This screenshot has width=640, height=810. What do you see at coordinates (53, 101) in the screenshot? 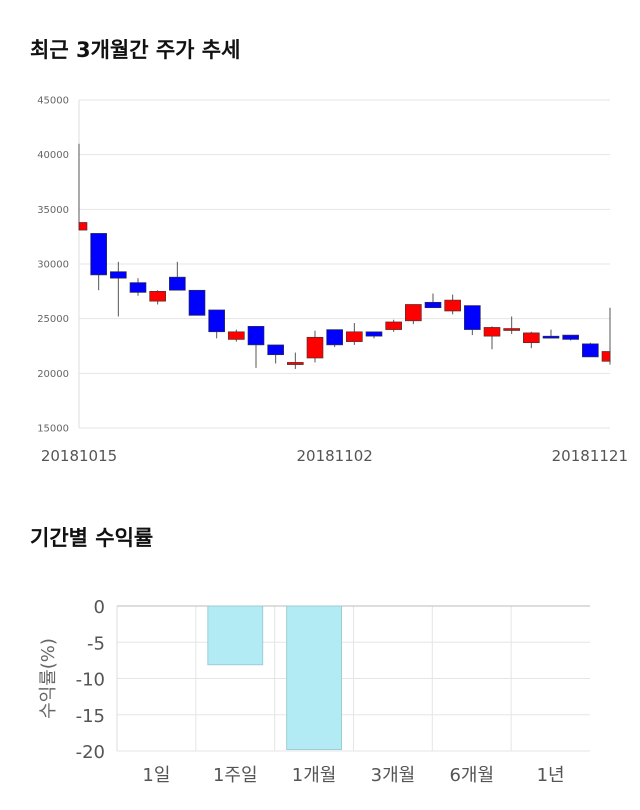
I see `y-tick-label: 45000` at bounding box center [53, 101].